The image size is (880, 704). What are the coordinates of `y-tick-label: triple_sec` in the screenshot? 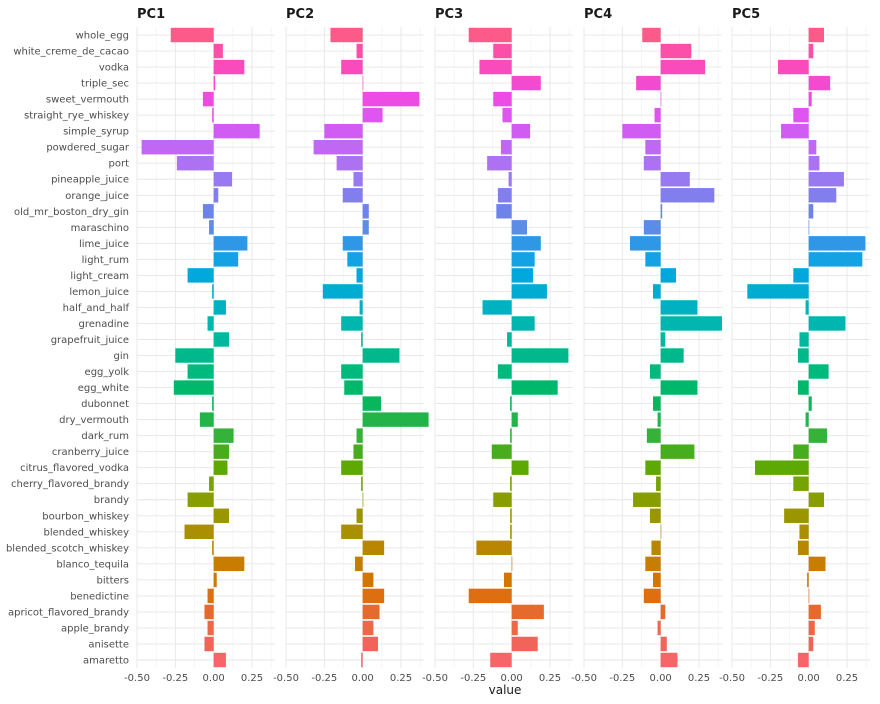 It's located at (105, 84).